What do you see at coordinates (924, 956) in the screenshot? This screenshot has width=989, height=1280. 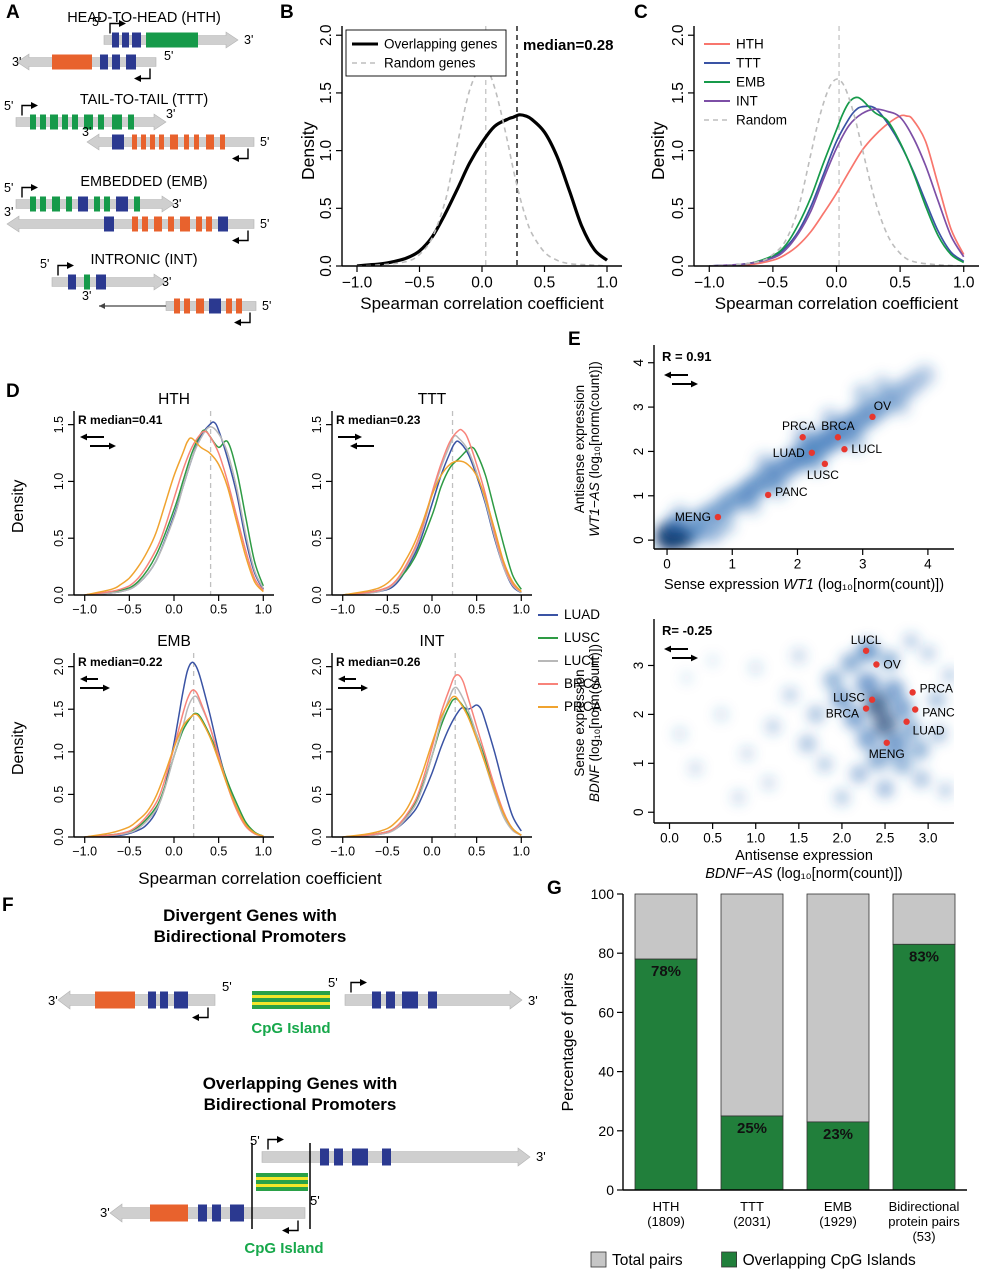 I see `pct-label-3: 83%` at bounding box center [924, 956].